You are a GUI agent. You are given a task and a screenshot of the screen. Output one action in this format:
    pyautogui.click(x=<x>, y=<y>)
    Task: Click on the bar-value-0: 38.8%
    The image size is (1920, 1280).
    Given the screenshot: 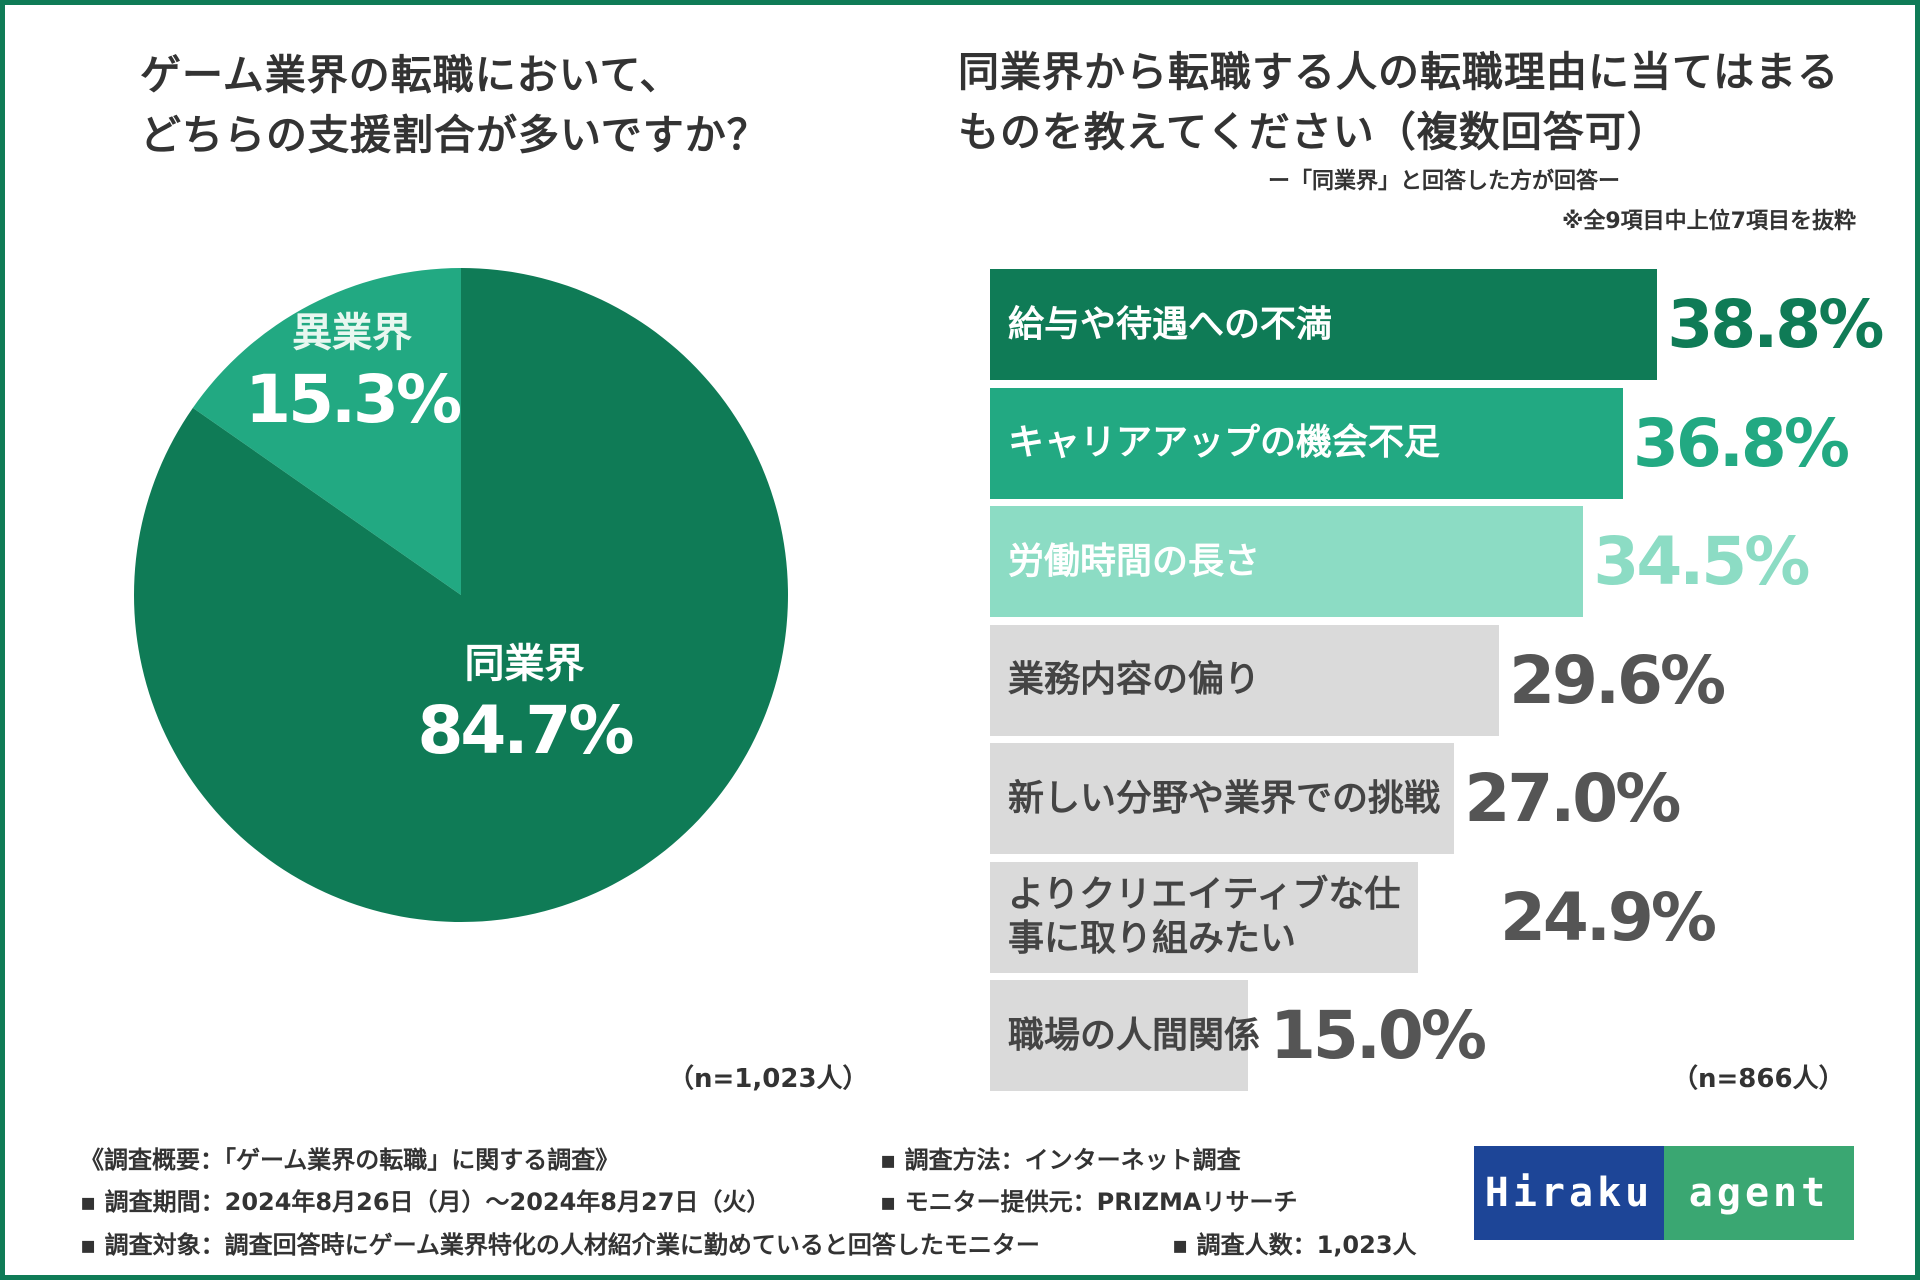 What is the action you would take?
    pyautogui.click(x=1775, y=324)
    